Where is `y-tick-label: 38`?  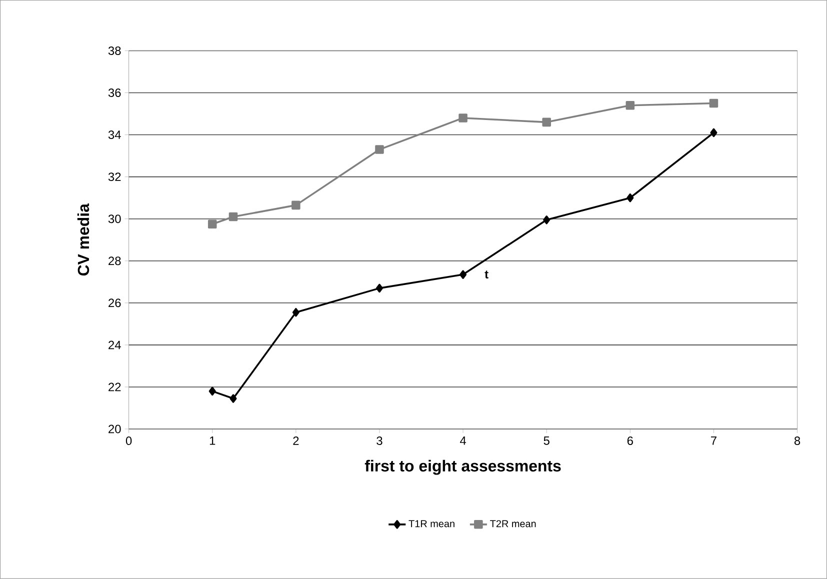
y-tick-label: 38 is located at coordinates (114, 51).